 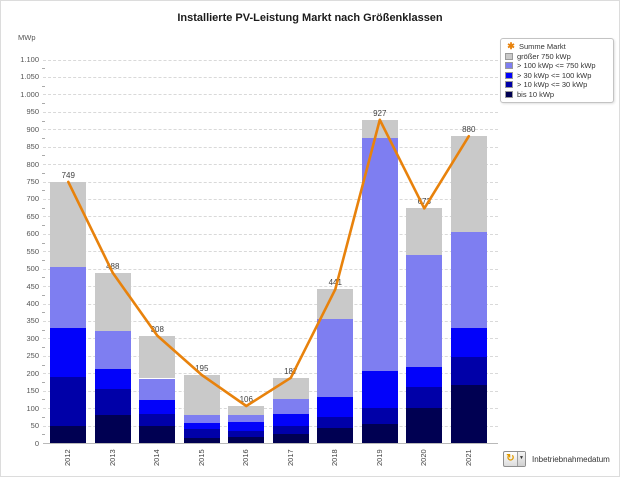 What do you see at coordinates (557, 57) in the screenshot?
I see `legend-item: größer 750 kWp` at bounding box center [557, 57].